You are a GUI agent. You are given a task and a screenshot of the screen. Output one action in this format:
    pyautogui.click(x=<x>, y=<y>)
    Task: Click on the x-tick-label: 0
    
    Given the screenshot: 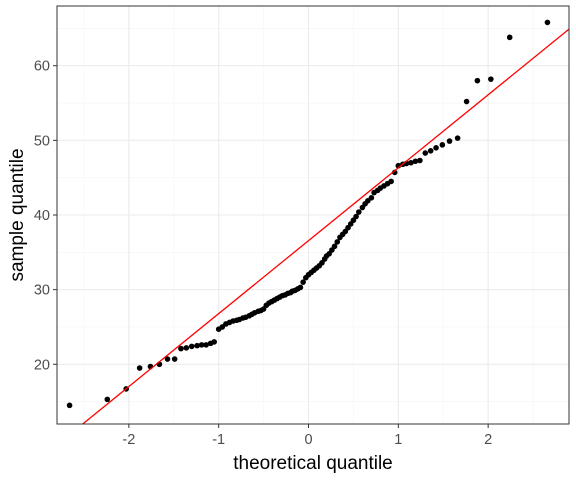 What is the action you would take?
    pyautogui.click(x=308, y=440)
    